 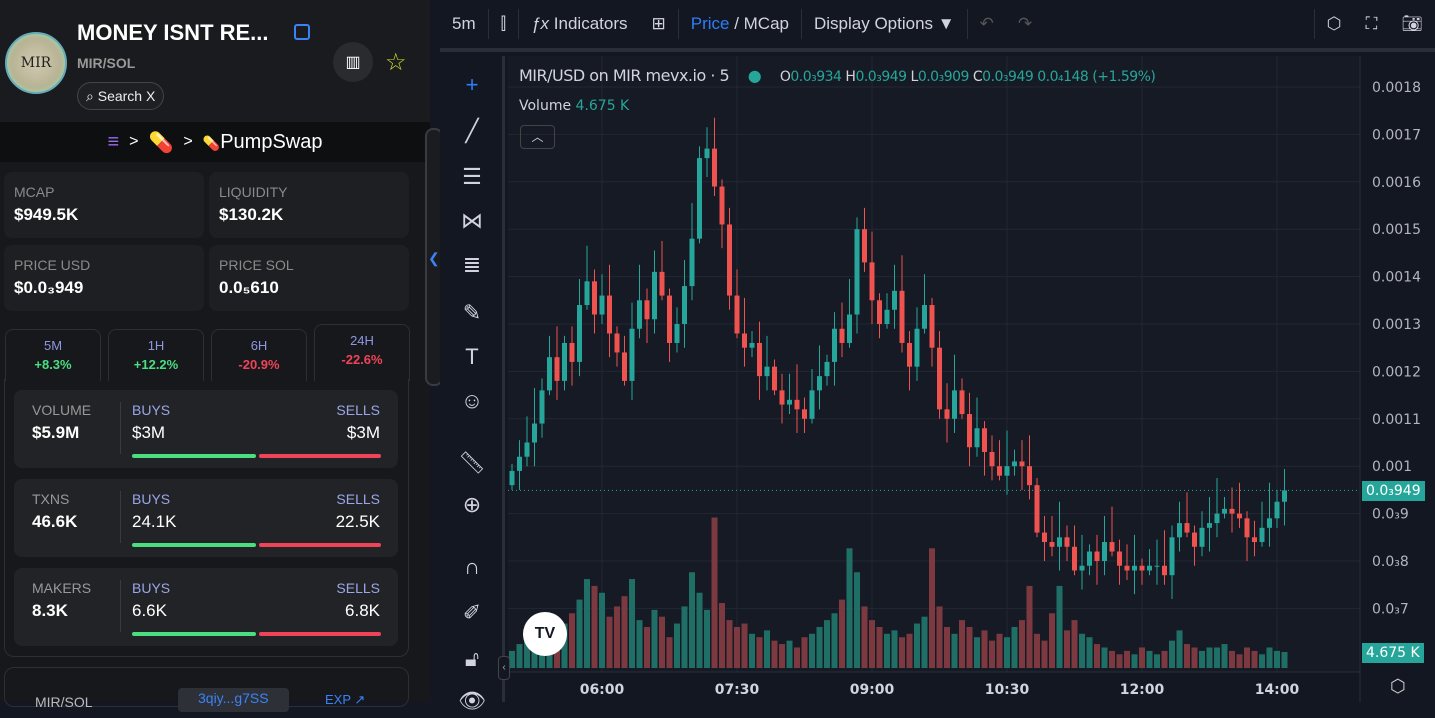 I want to click on stat-b: $5.9M, so click(x=56, y=432).